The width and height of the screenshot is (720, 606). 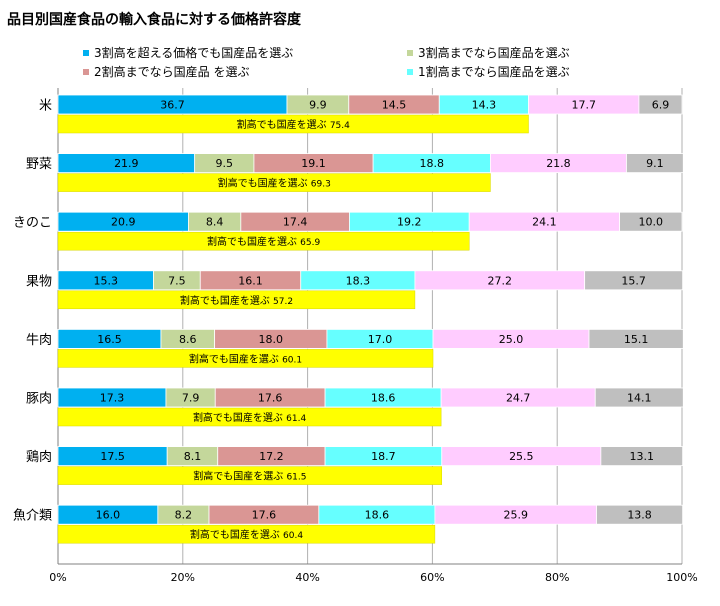 I want to click on data-label-4-0: 16.5, so click(x=109, y=339).